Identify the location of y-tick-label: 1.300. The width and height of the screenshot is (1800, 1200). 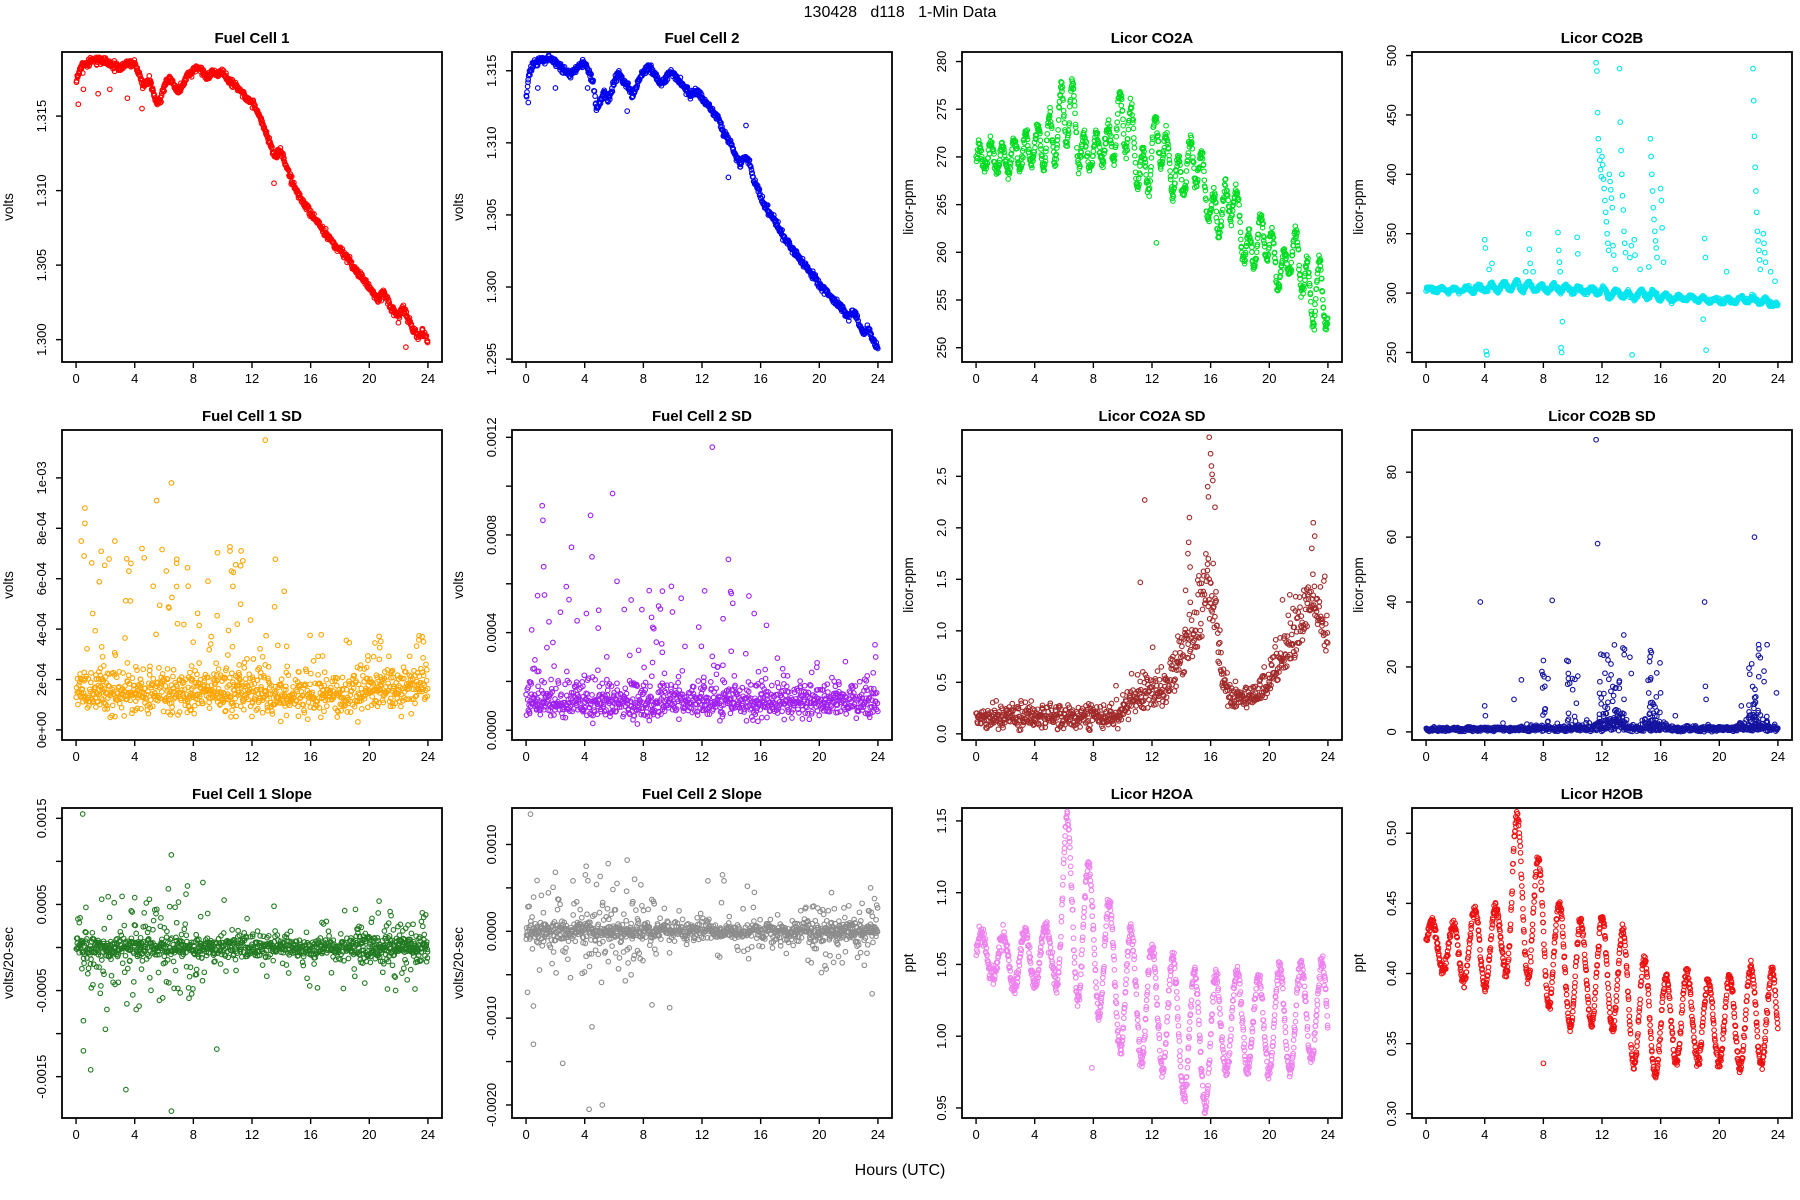
(491, 287).